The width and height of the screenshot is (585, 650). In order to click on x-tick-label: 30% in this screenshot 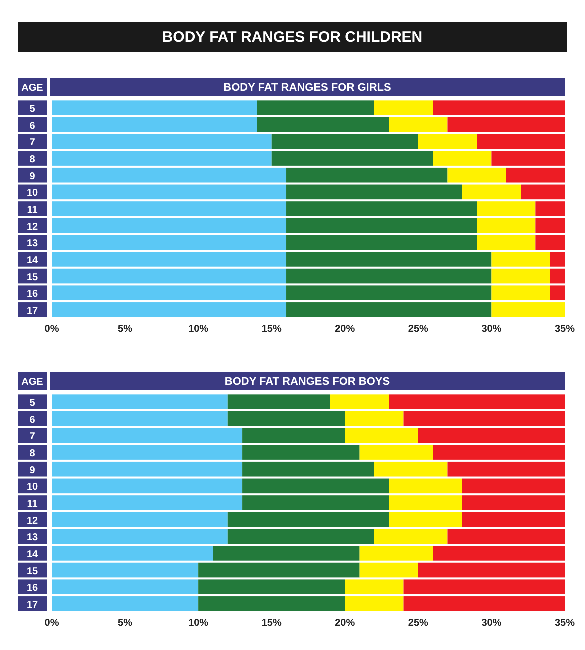, I will do `click(492, 329)`.